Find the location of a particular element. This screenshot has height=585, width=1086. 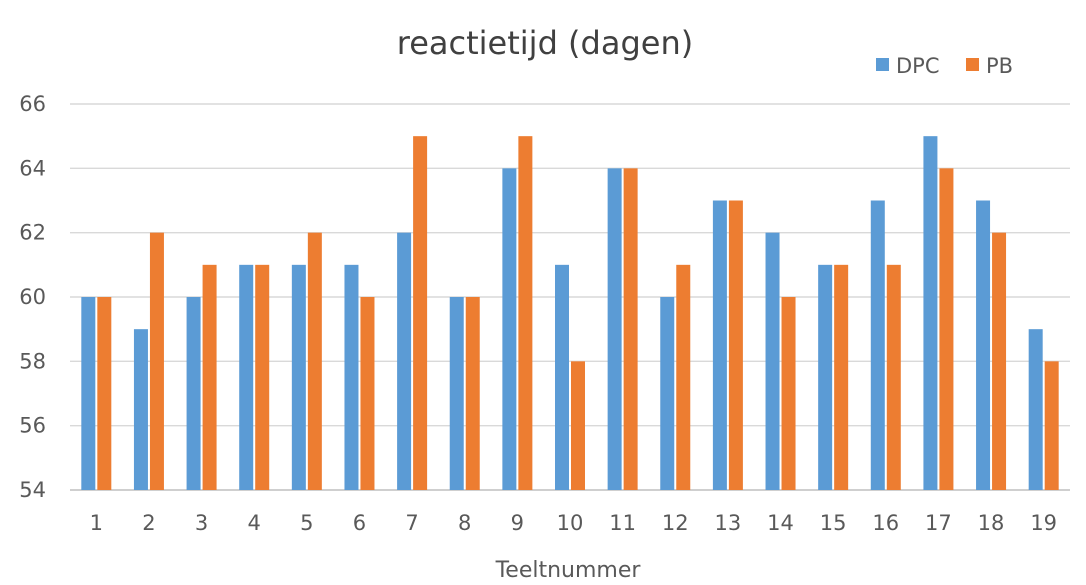

x-tick-label: 15 is located at coordinates (833, 523).